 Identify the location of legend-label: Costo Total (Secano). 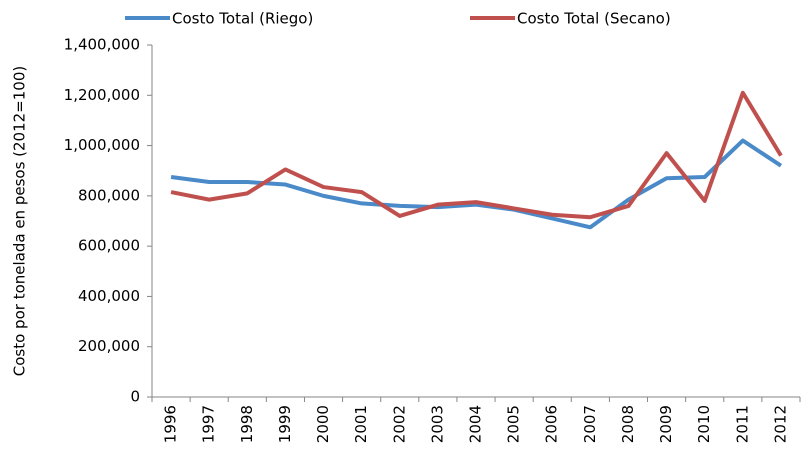
(594, 19).